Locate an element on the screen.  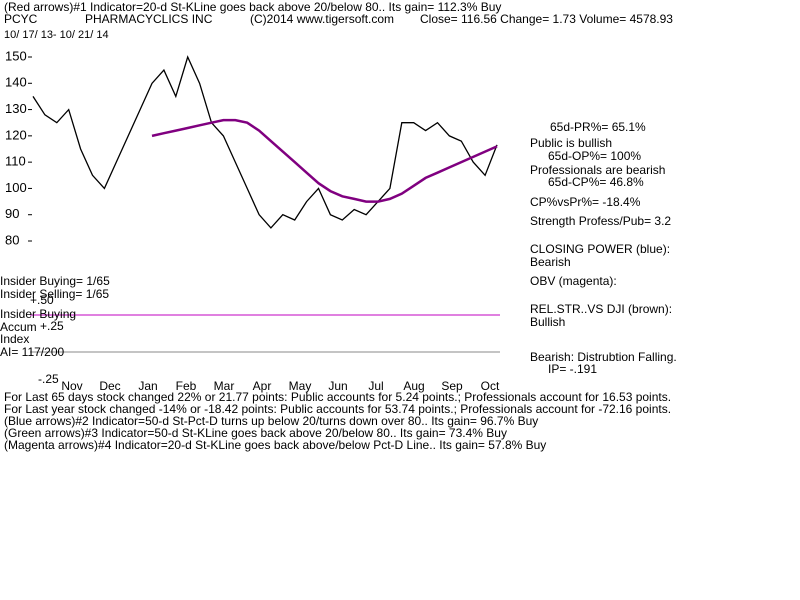
annotation: +.50 is located at coordinates (42, 300).